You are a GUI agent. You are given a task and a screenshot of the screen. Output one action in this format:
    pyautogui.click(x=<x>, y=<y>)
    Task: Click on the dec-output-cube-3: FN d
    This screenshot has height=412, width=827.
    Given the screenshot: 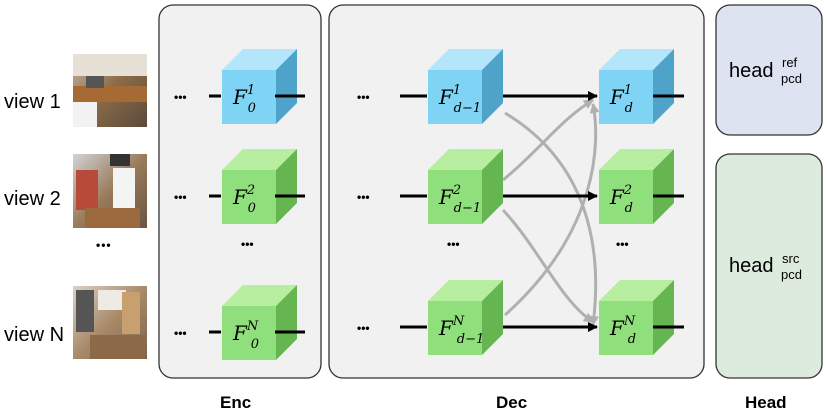 What is the action you would take?
    pyautogui.click(x=636, y=317)
    